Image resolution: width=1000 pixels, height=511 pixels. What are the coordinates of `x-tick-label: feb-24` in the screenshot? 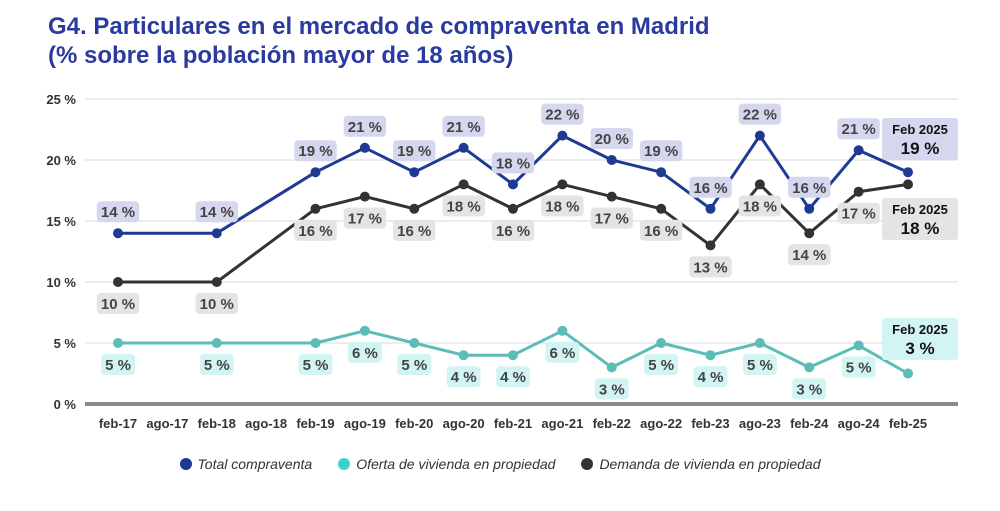 It's located at (809, 423).